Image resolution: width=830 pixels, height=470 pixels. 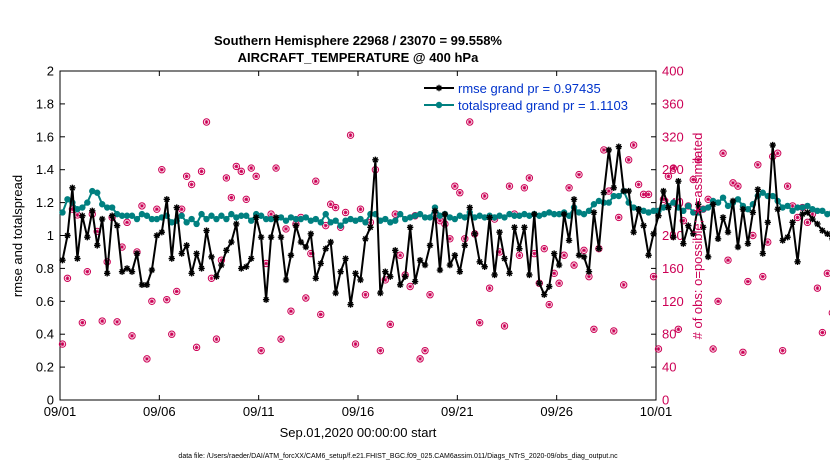 What do you see at coordinates (358, 432) in the screenshot?
I see `x-axis-label: Sep.01,2020 00:00:00 start` at bounding box center [358, 432].